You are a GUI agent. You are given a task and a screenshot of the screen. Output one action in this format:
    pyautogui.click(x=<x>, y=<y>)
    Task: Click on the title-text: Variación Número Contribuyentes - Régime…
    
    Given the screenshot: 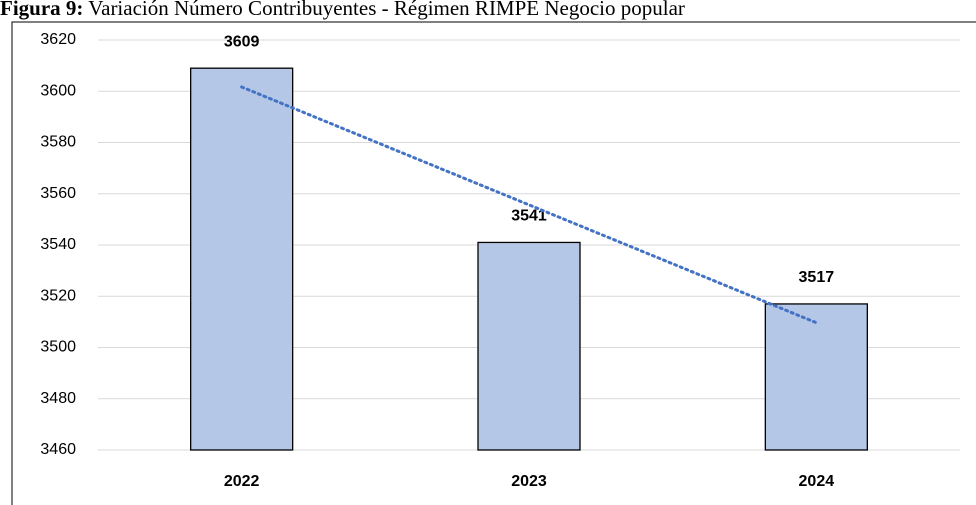 What is the action you would take?
    pyautogui.click(x=386, y=10)
    